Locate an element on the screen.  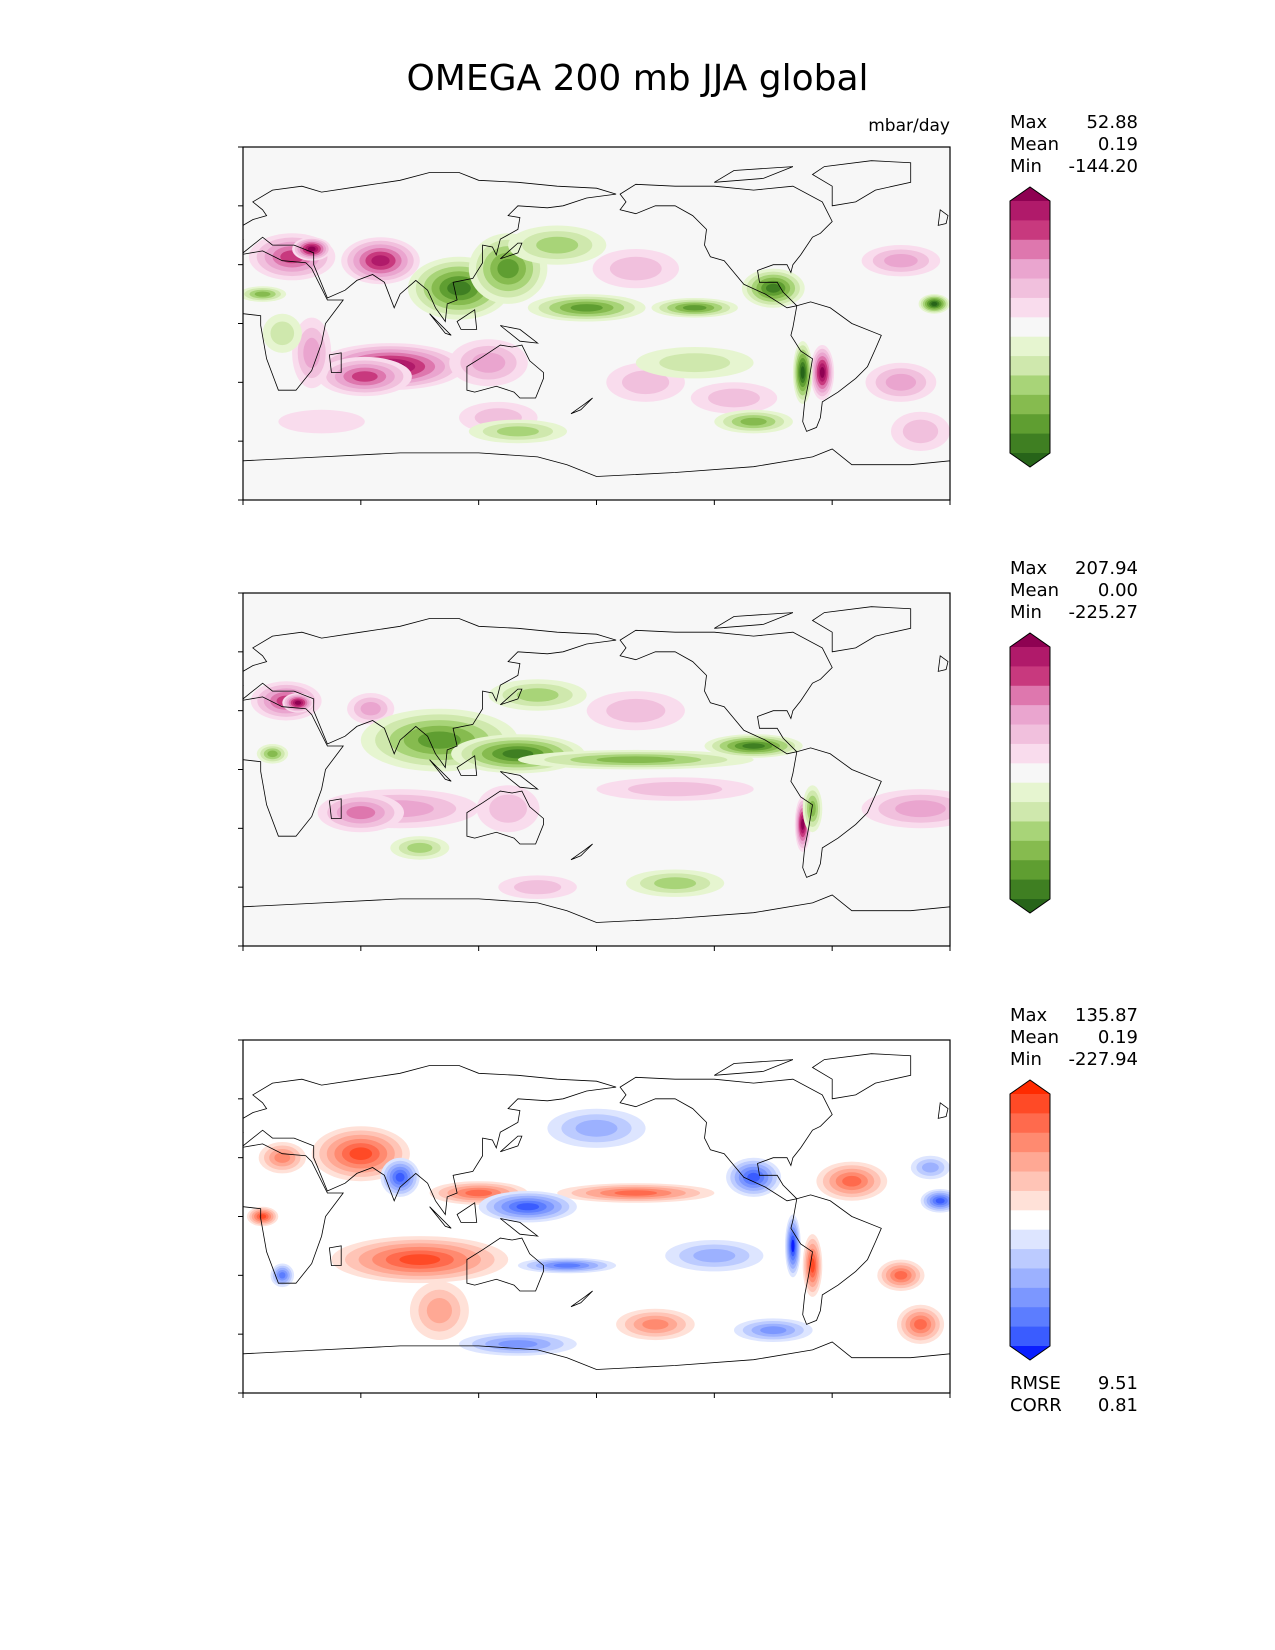
stat-label: Mean is located at coordinates (1035, 590).